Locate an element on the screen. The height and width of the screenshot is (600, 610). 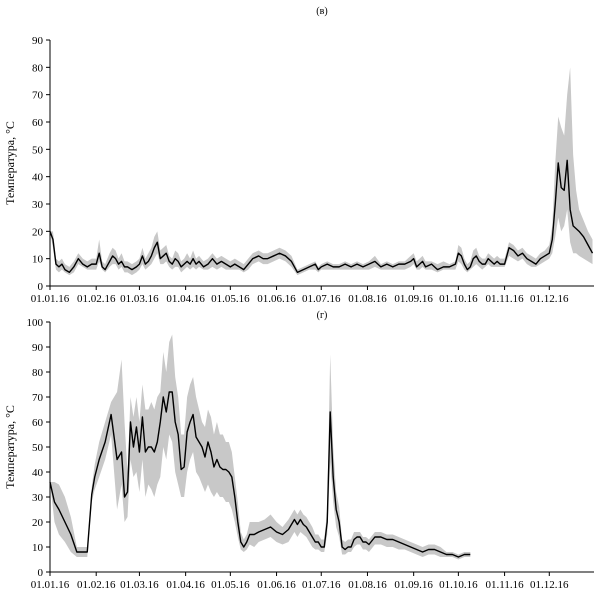
panel-label: (в) is located at coordinates (321, 11).